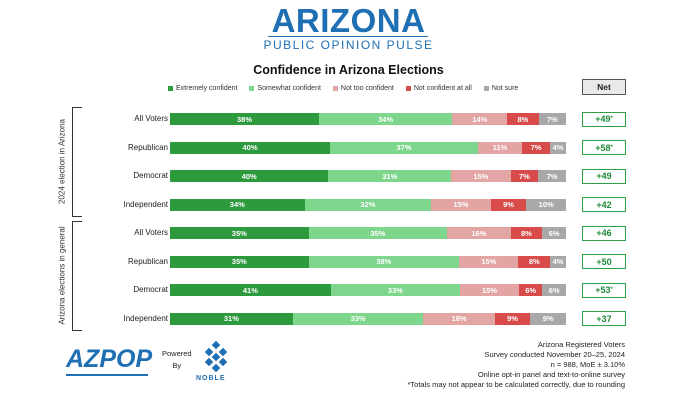 Image resolution: width=697 pixels, height=400 pixels. I want to click on bar-segment: 18%, so click(459, 318).